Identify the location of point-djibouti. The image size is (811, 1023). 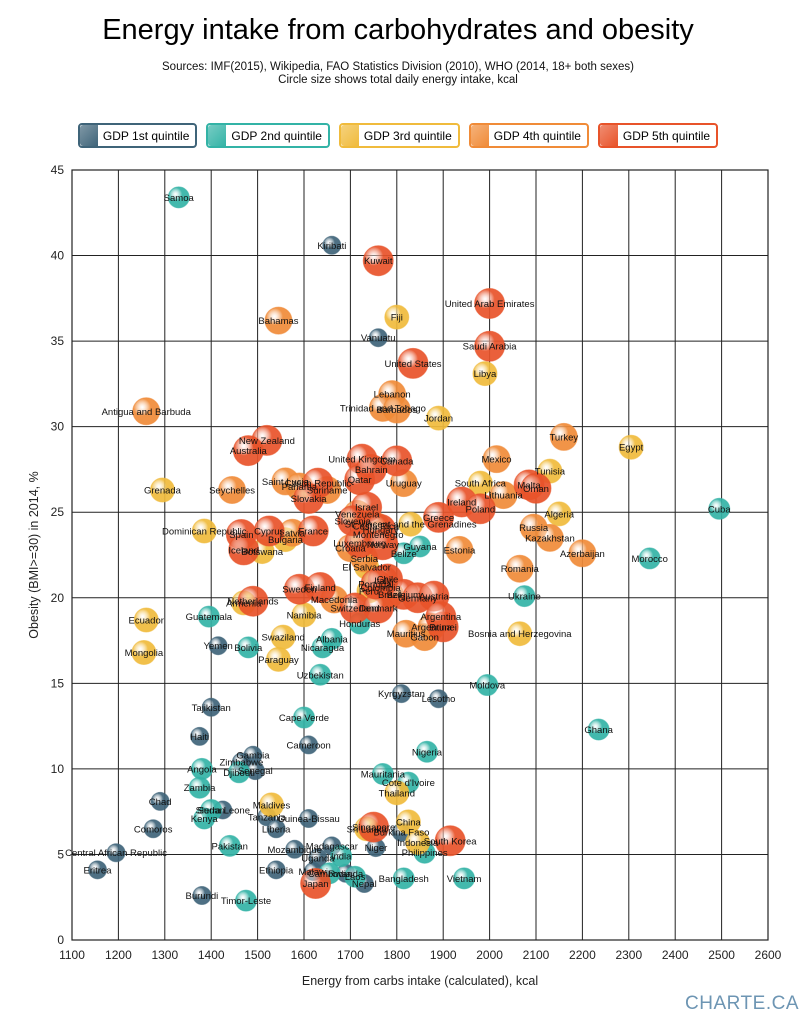
(239, 772).